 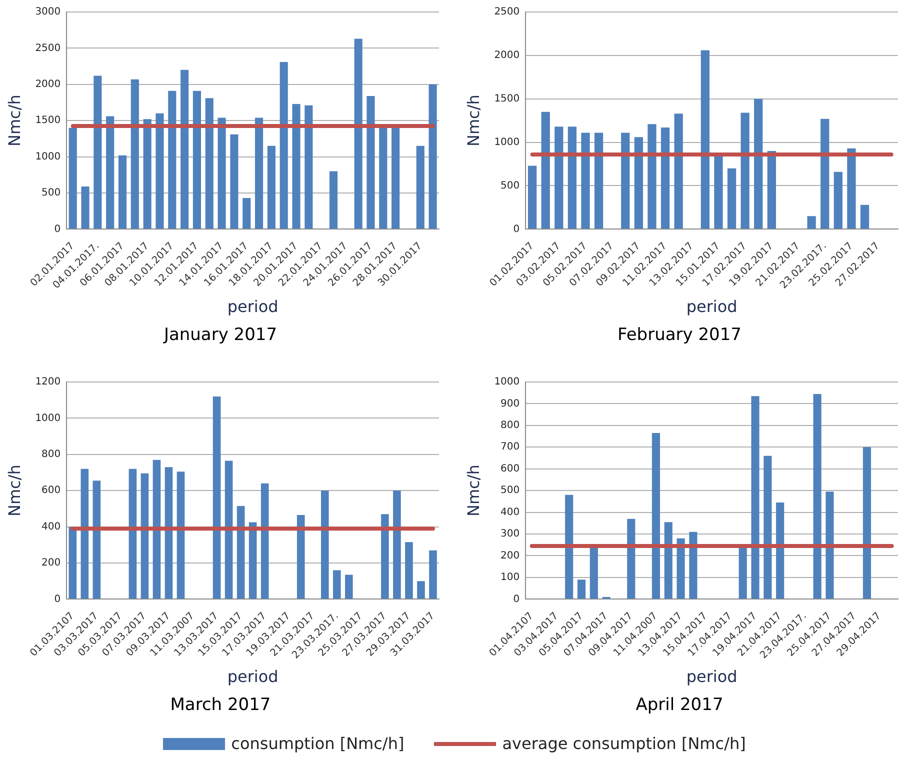 I want to click on y-tick-label: 1200, so click(x=48, y=382).